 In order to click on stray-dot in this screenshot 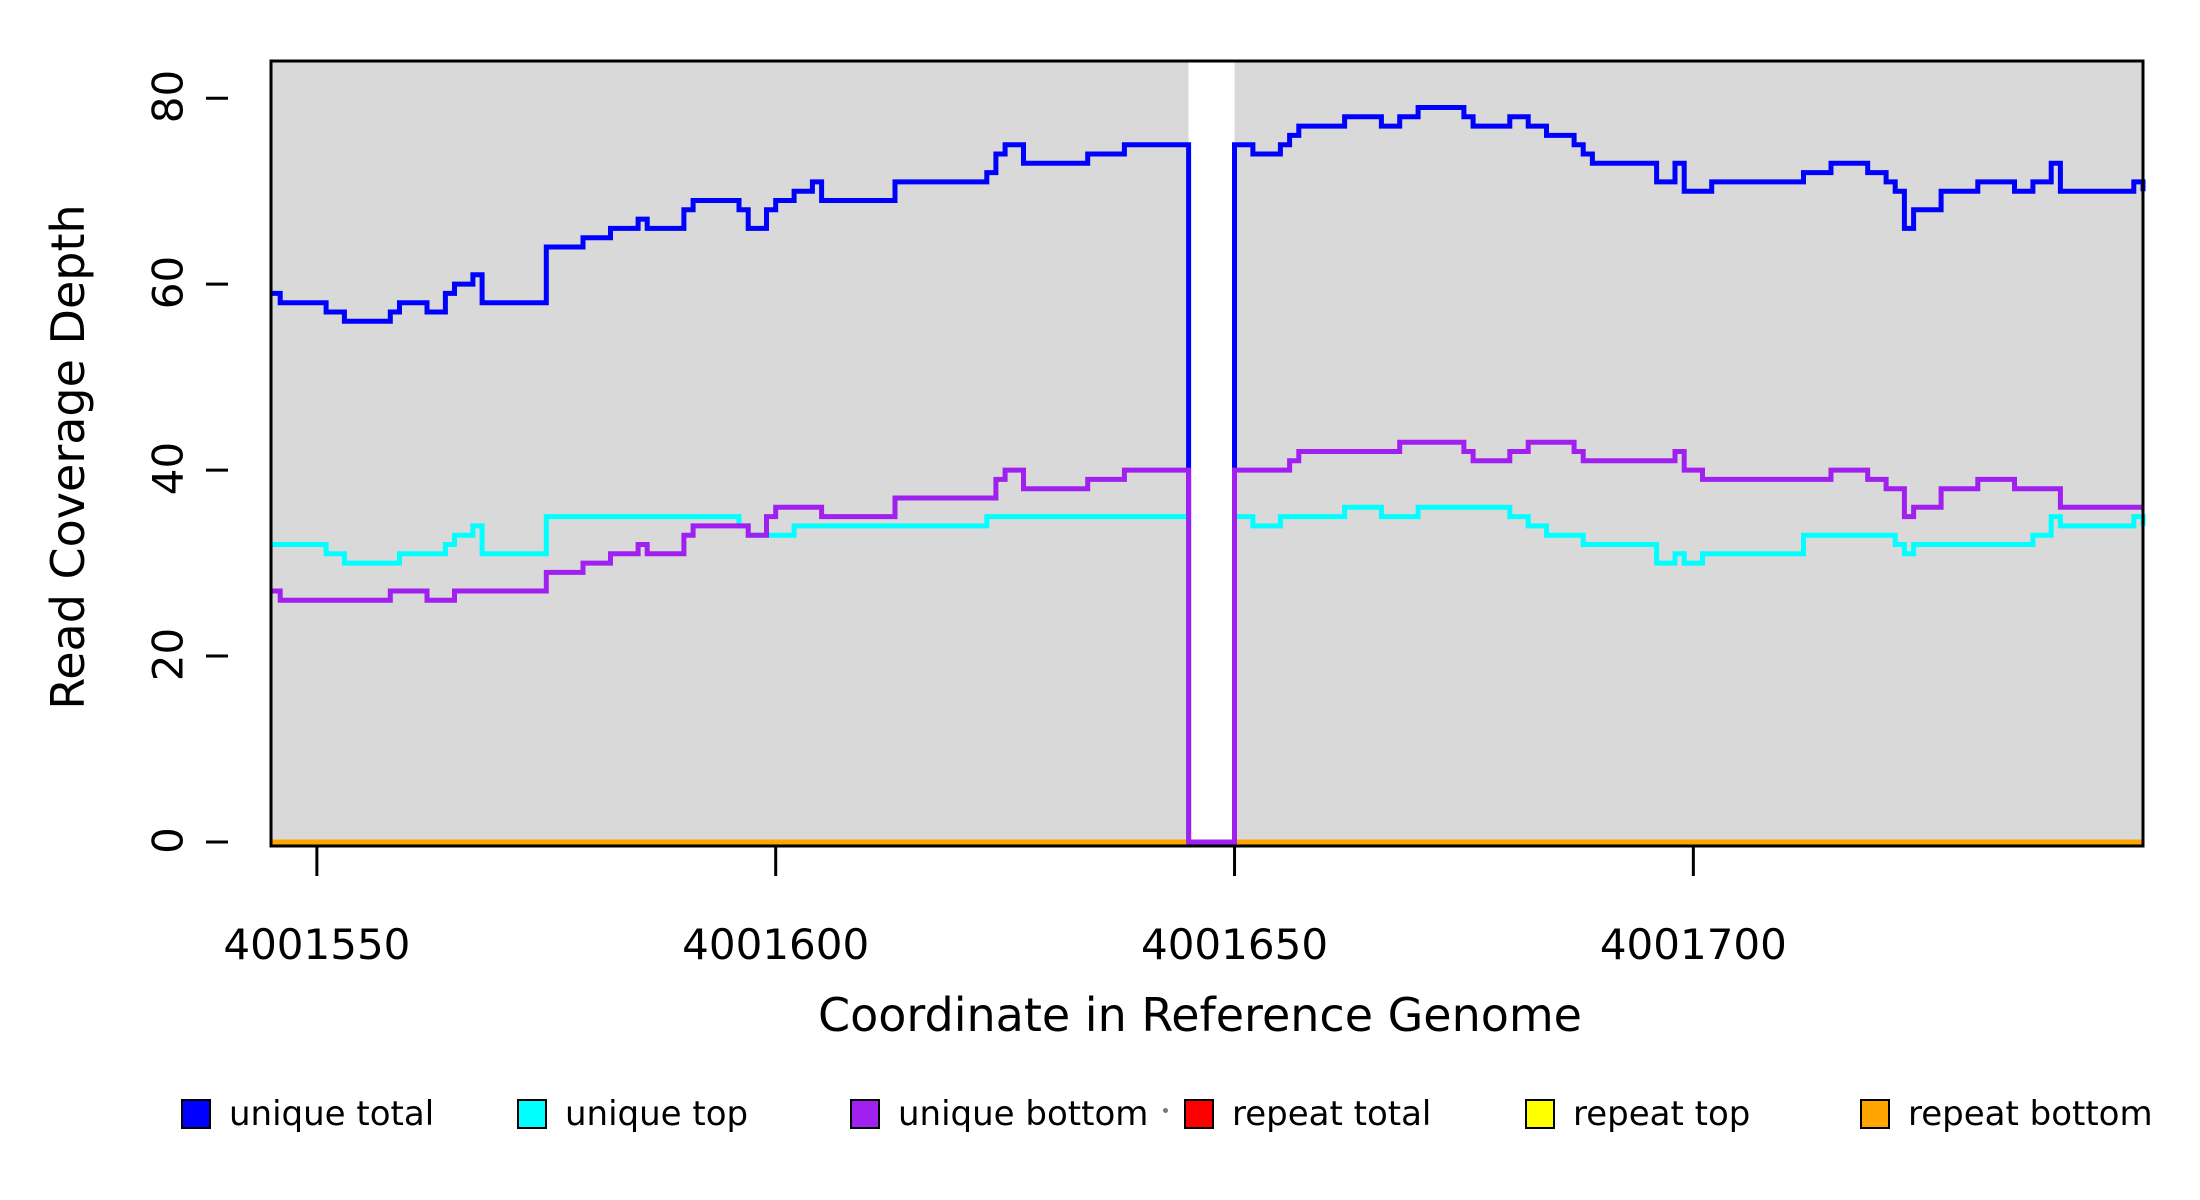, I will do `click(1165, 1110)`.